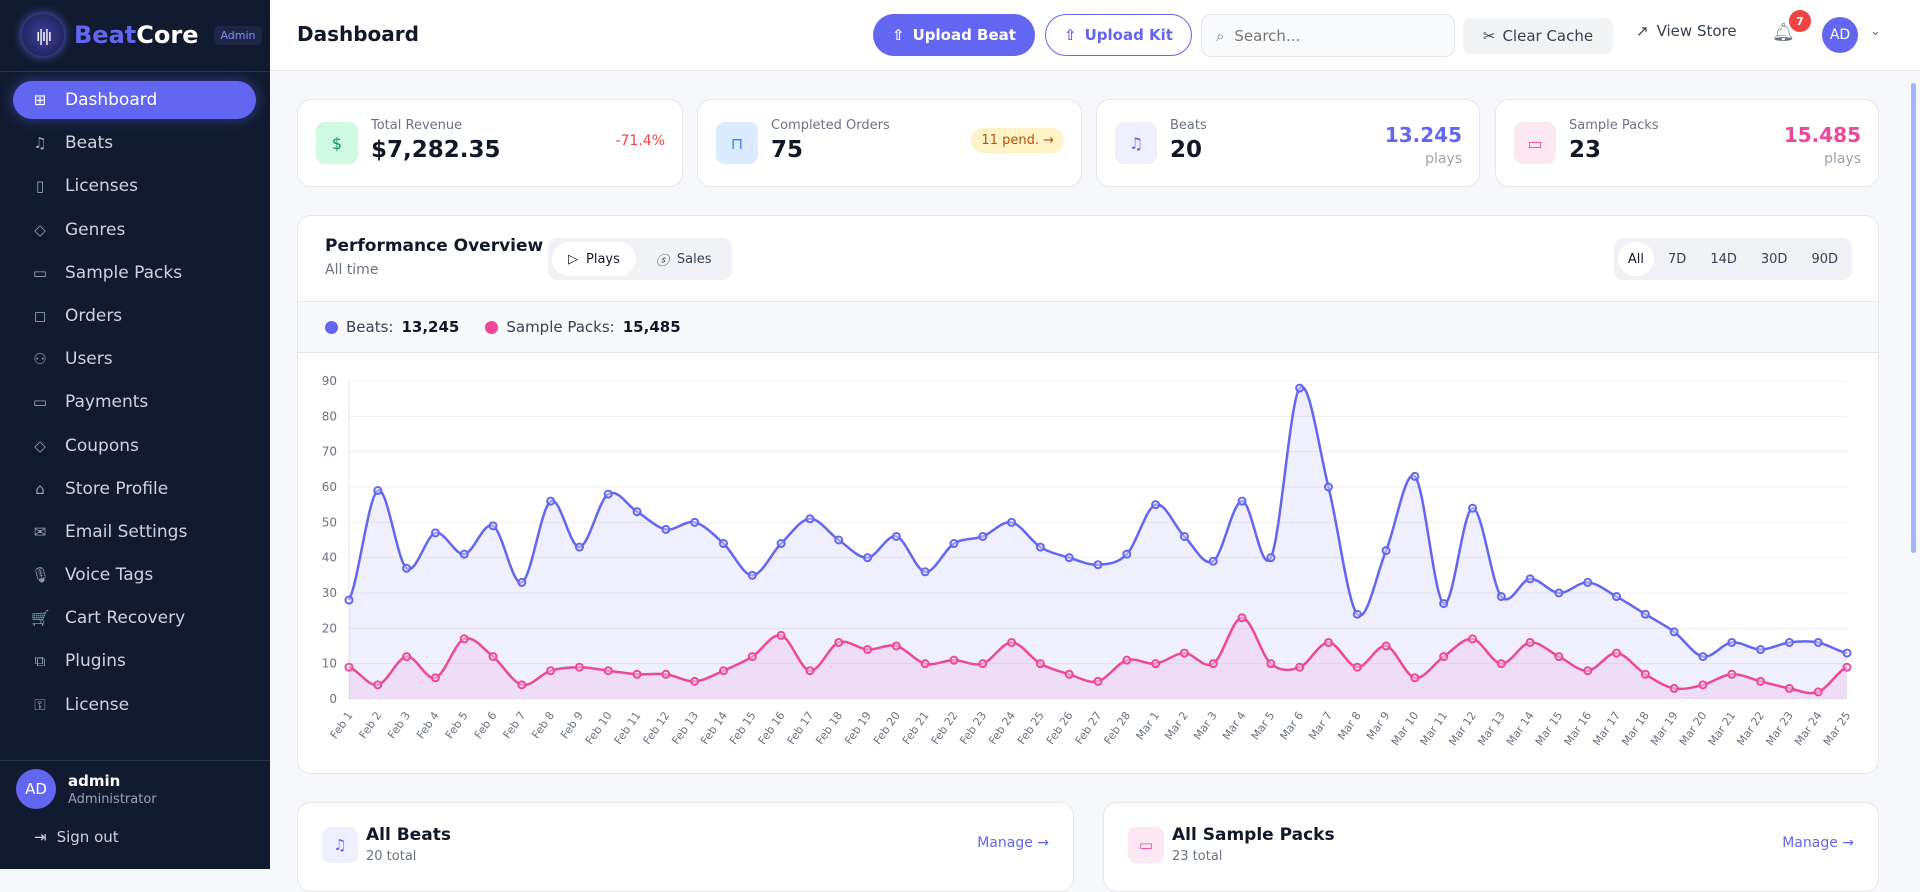  What do you see at coordinates (1491, 728) in the screenshot?
I see `x-tick-label: Mar 13` at bounding box center [1491, 728].